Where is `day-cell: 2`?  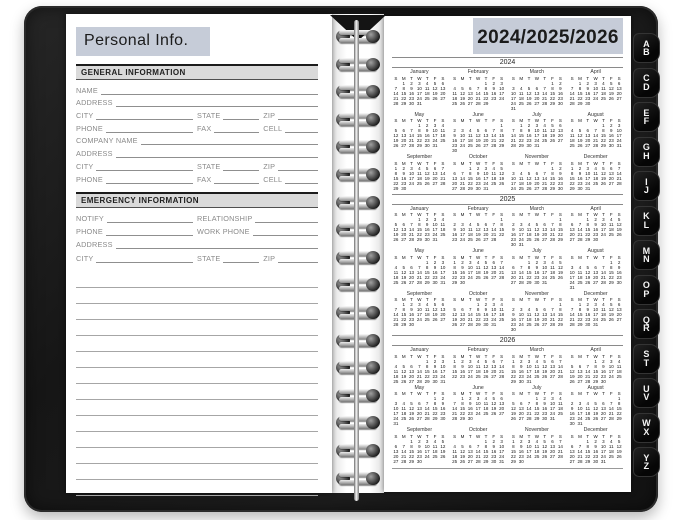
day-cell: 2 is located at coordinates (544, 398).